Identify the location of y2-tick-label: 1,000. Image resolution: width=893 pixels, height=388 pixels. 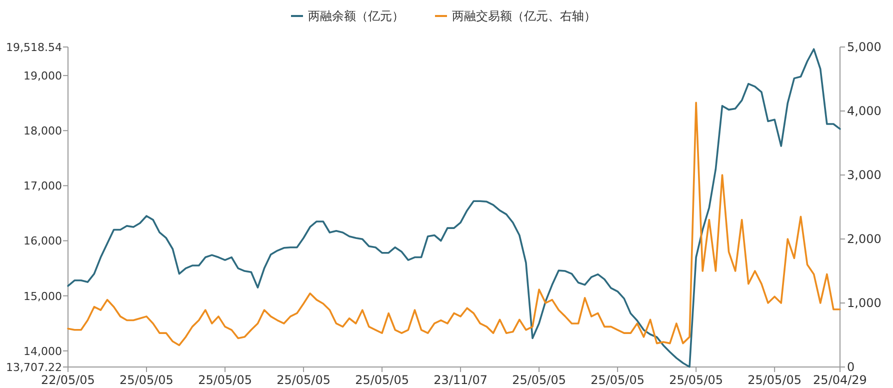
(864, 303).